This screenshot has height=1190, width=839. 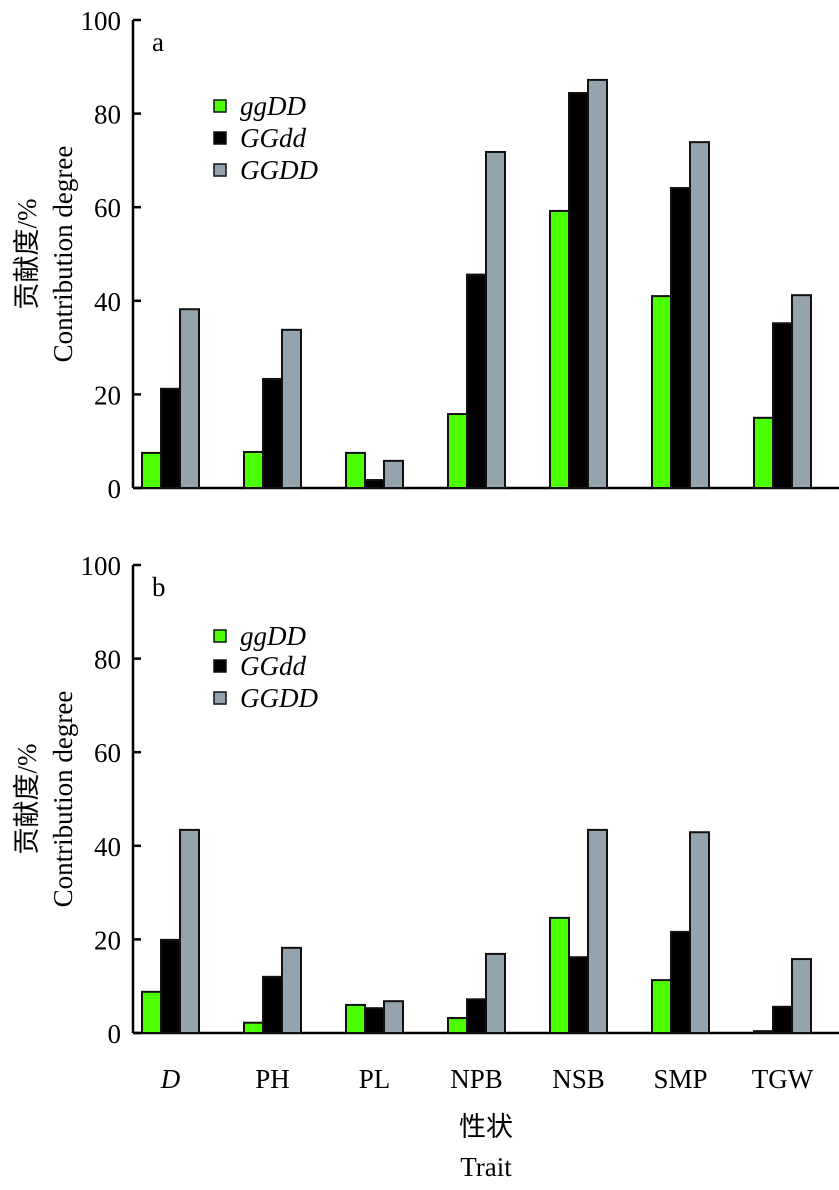 What do you see at coordinates (375, 1079) in the screenshot?
I see `x-tick-label-PL: PL` at bounding box center [375, 1079].